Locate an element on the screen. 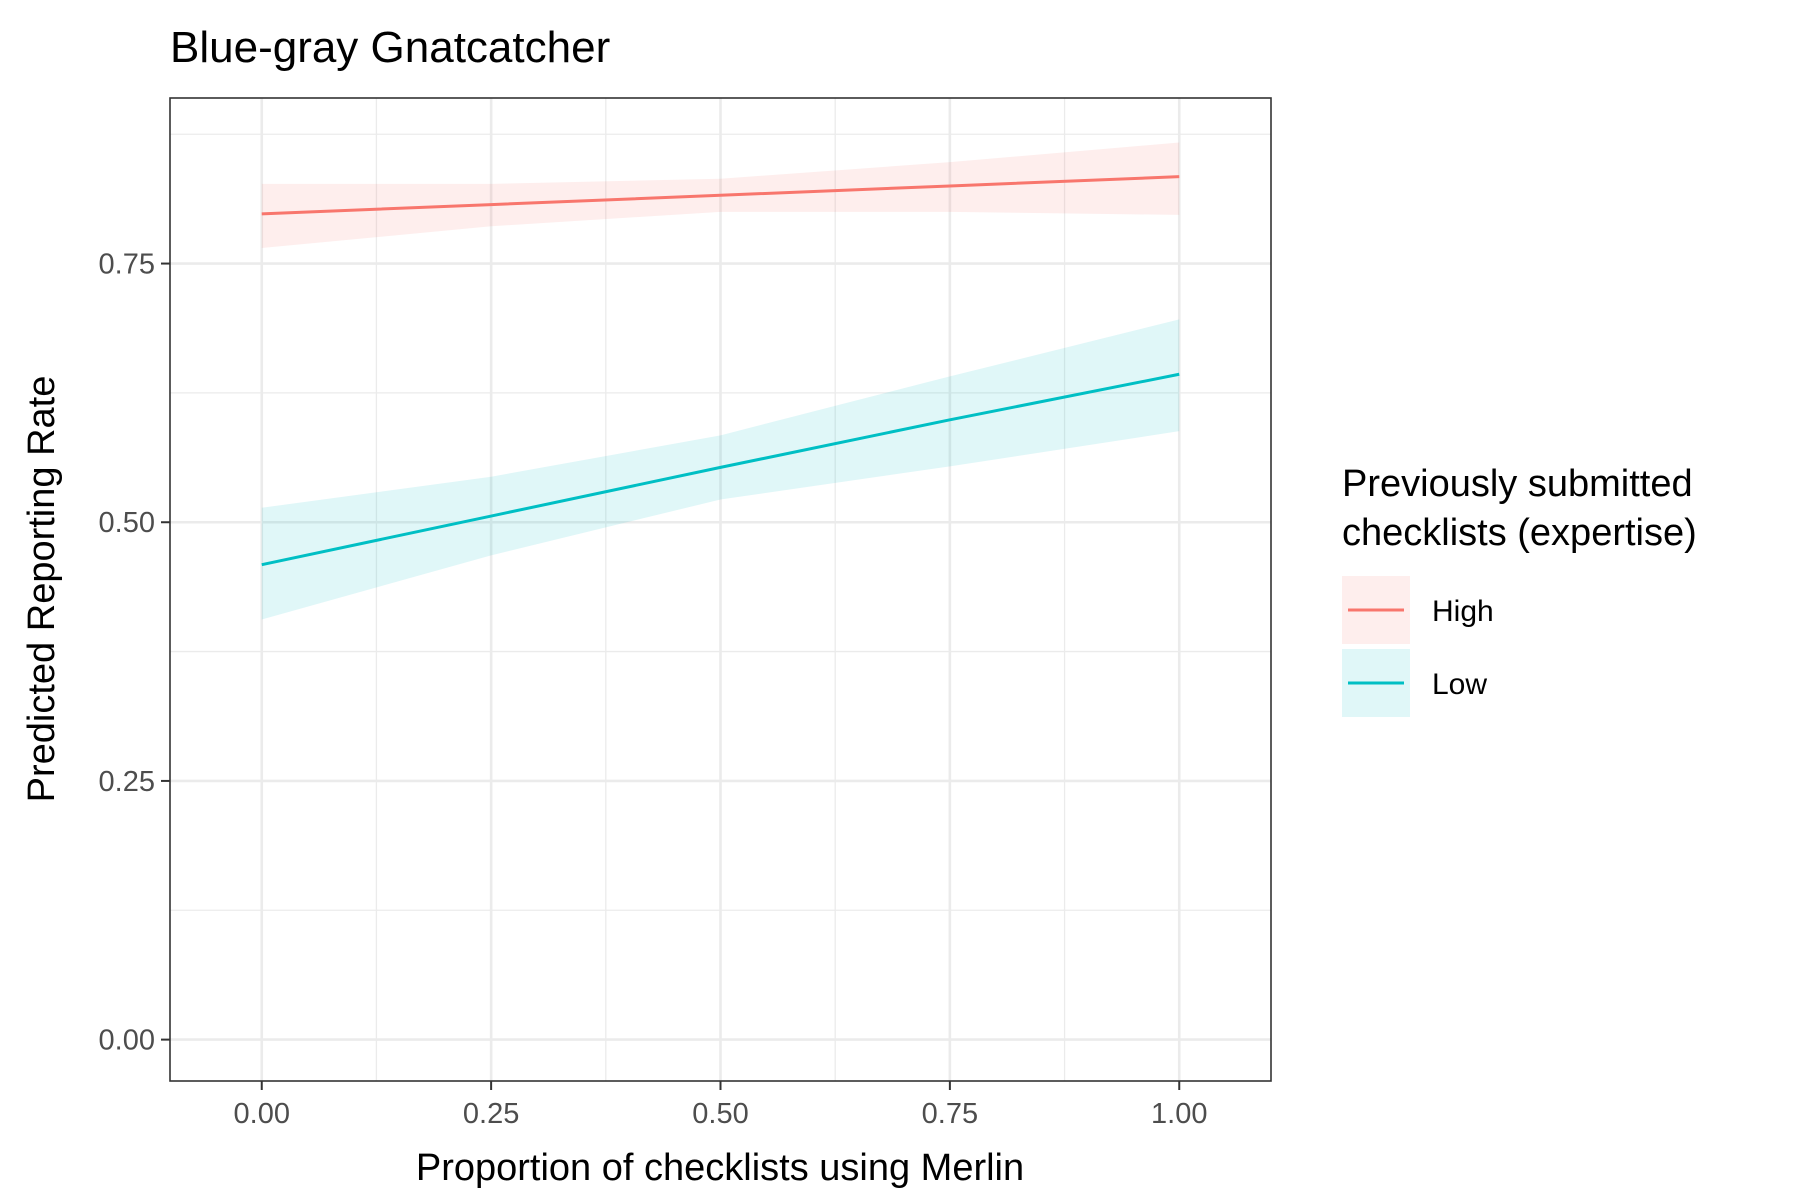 The height and width of the screenshot is (1200, 1800). chart-title: Blue-gray Gnatcatcher is located at coordinates (390, 47).